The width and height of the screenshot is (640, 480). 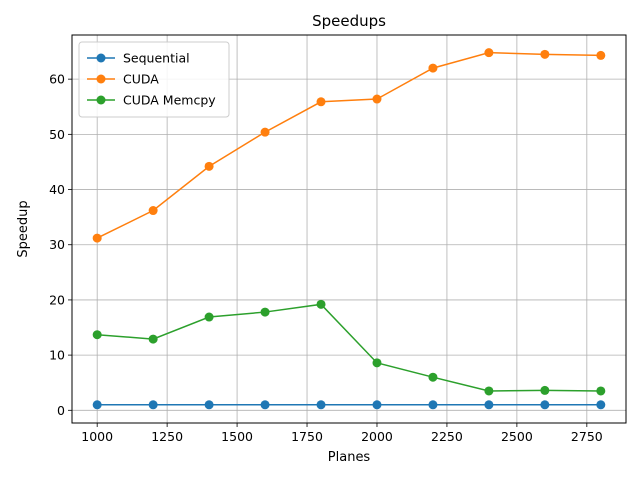 What do you see at coordinates (57, 189) in the screenshot?
I see `y-tick-label: 40` at bounding box center [57, 189].